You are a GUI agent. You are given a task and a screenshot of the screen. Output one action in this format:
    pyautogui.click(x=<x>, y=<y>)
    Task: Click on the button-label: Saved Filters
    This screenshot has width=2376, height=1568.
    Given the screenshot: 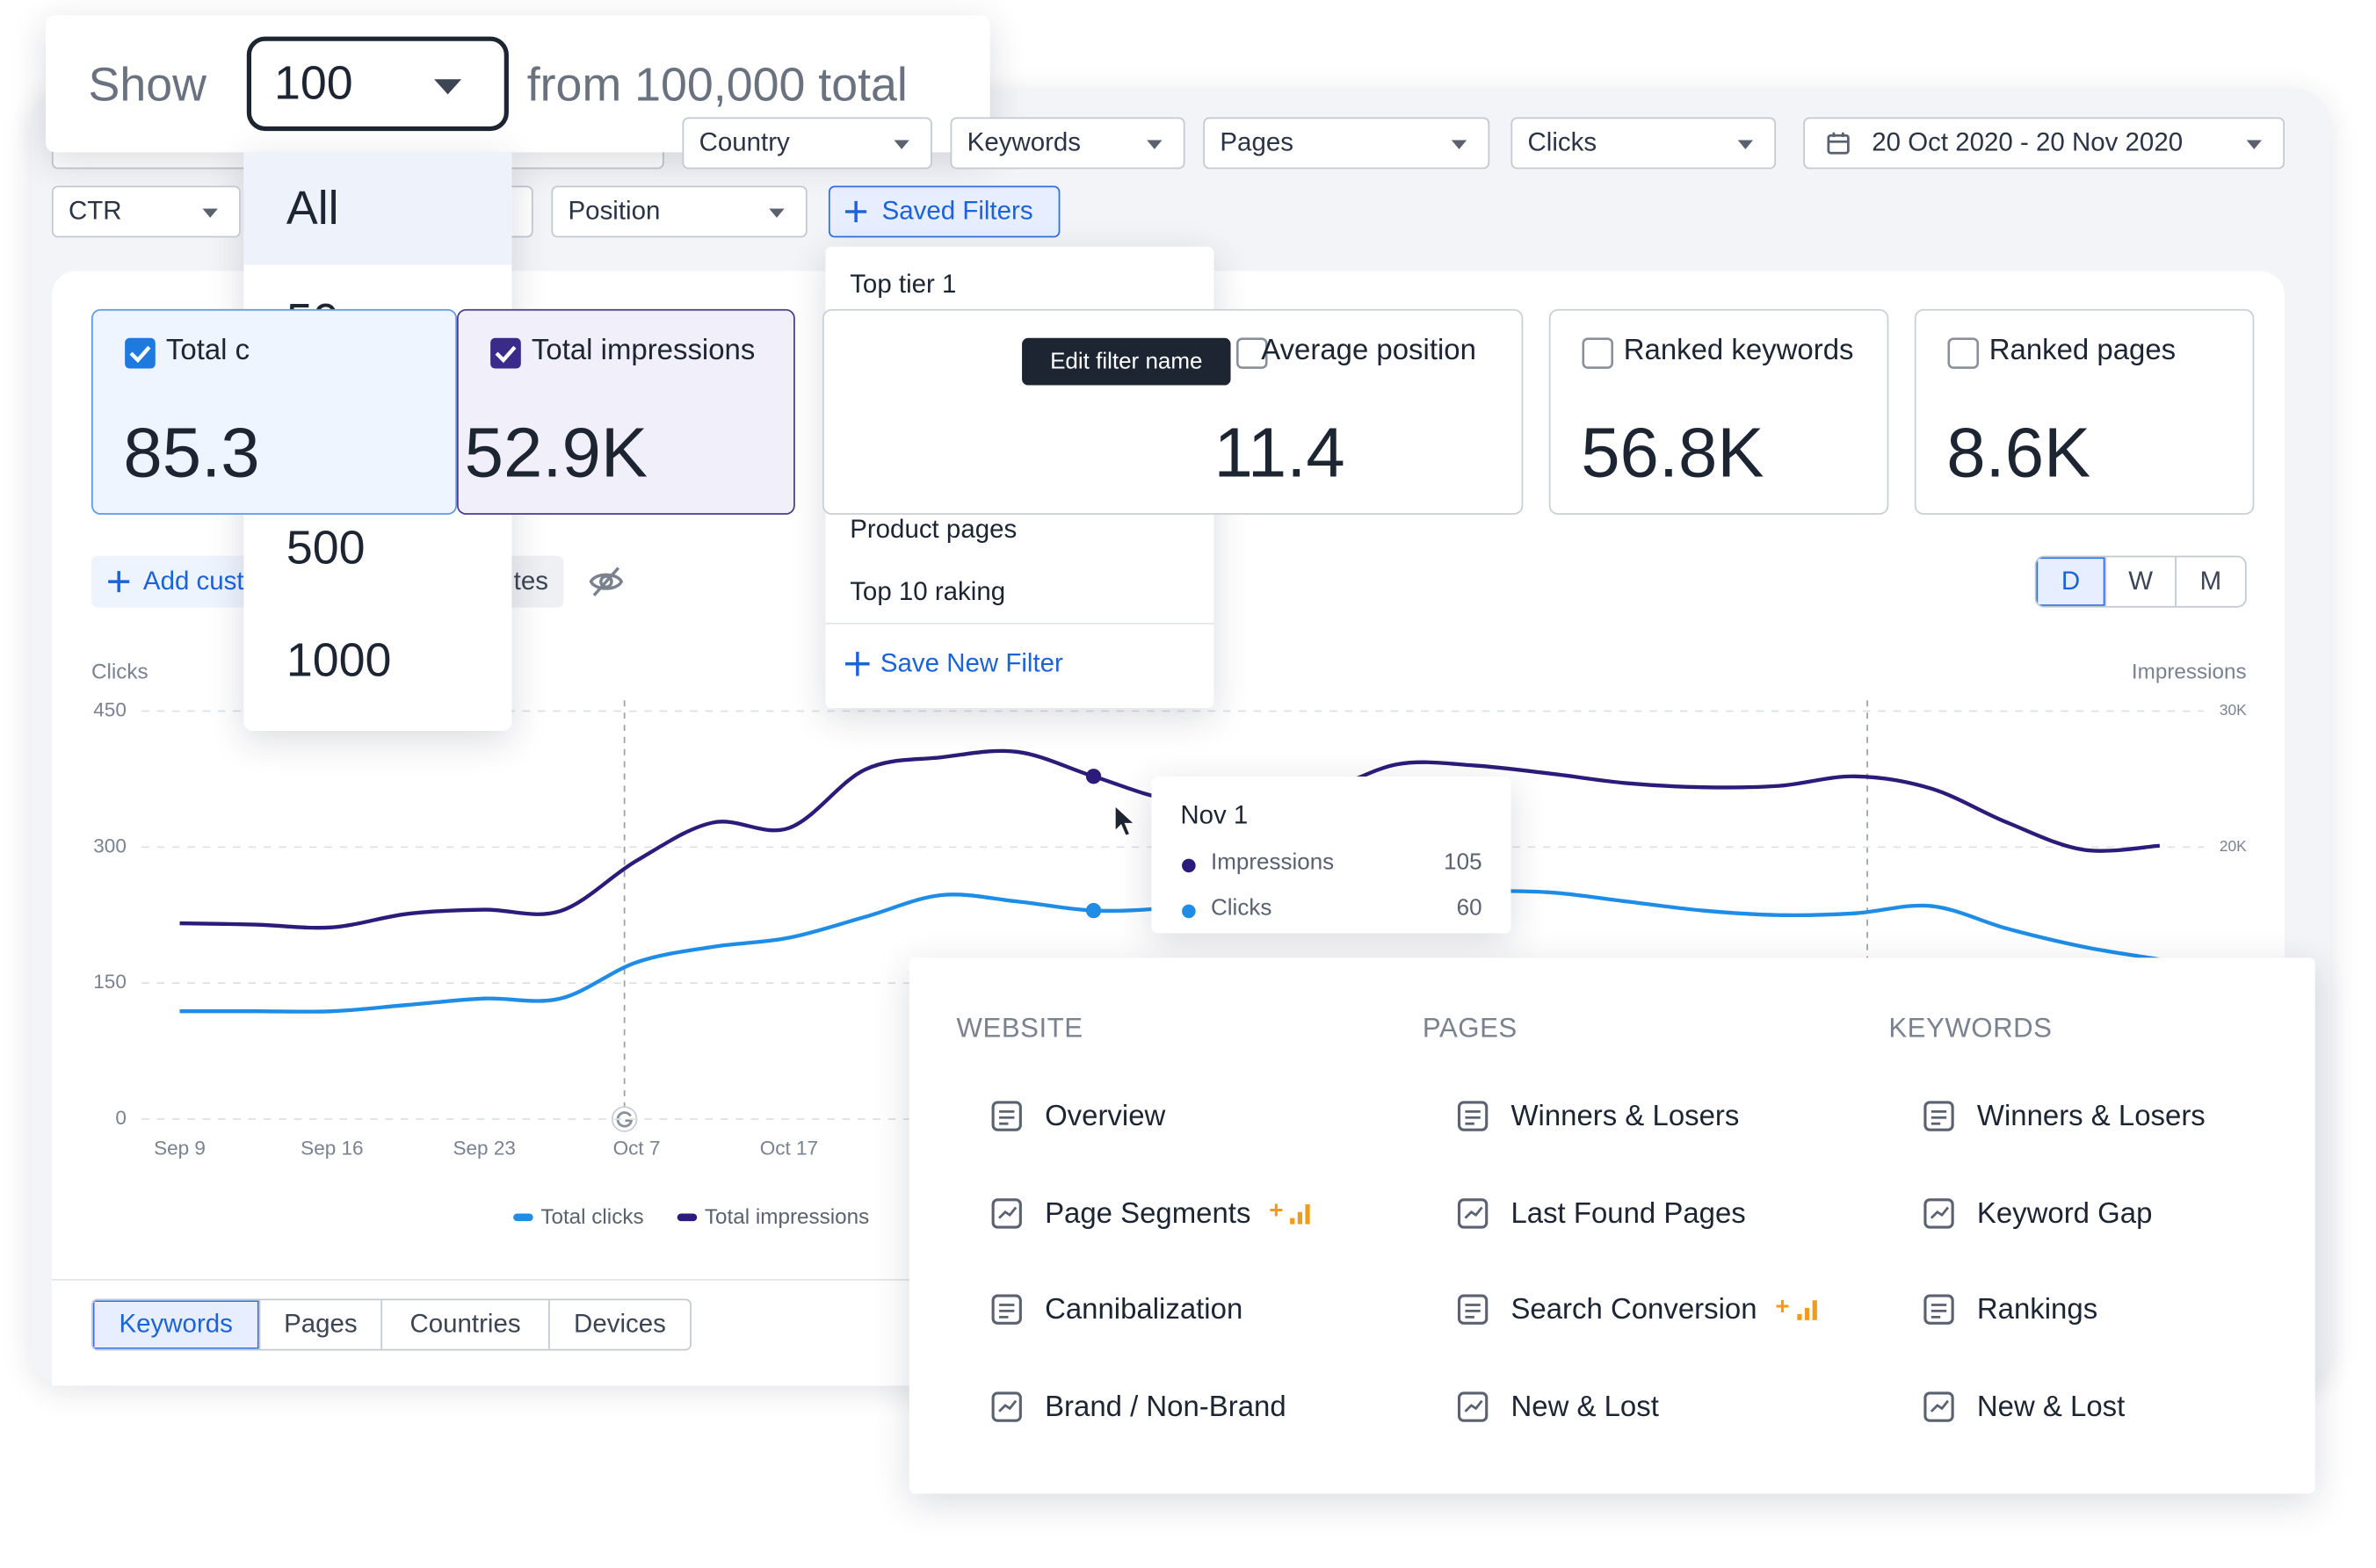 What is the action you would take?
    pyautogui.click(x=957, y=211)
    